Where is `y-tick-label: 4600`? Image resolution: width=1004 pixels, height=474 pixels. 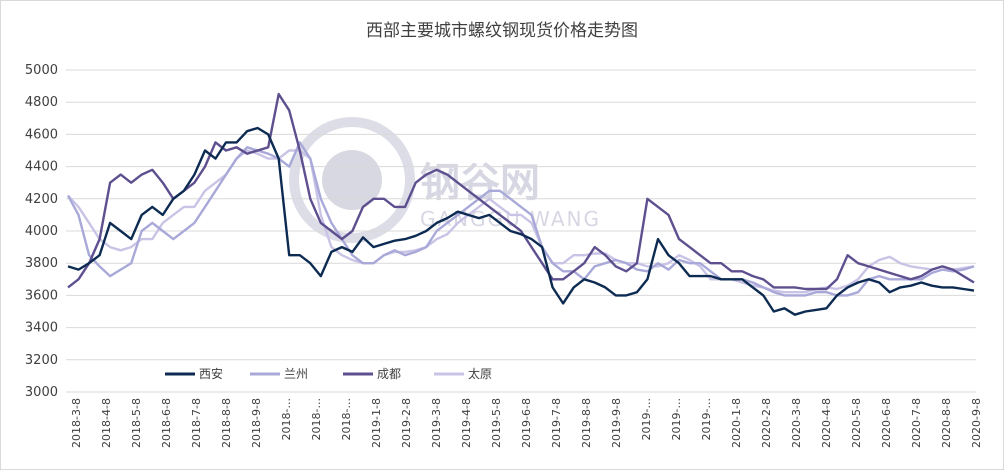 y-tick-label: 4600 is located at coordinates (41, 134).